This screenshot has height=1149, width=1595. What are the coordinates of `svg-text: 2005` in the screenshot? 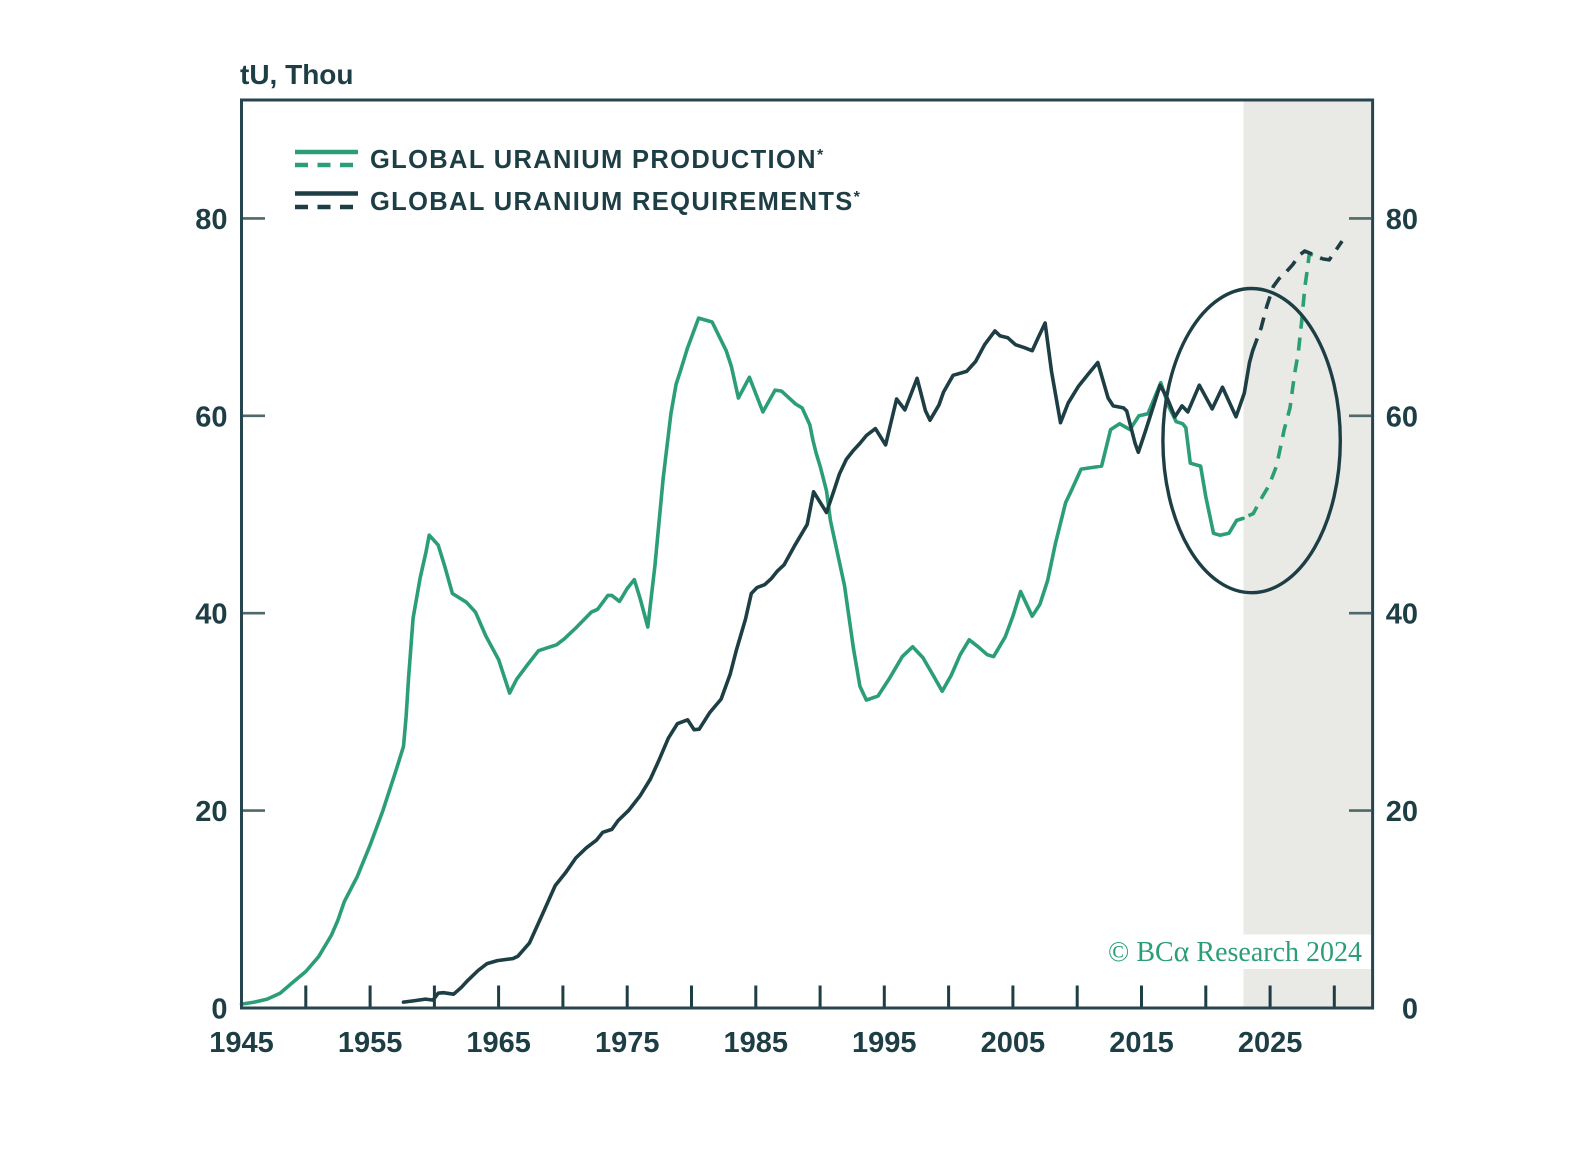 It's located at (1013, 1043).